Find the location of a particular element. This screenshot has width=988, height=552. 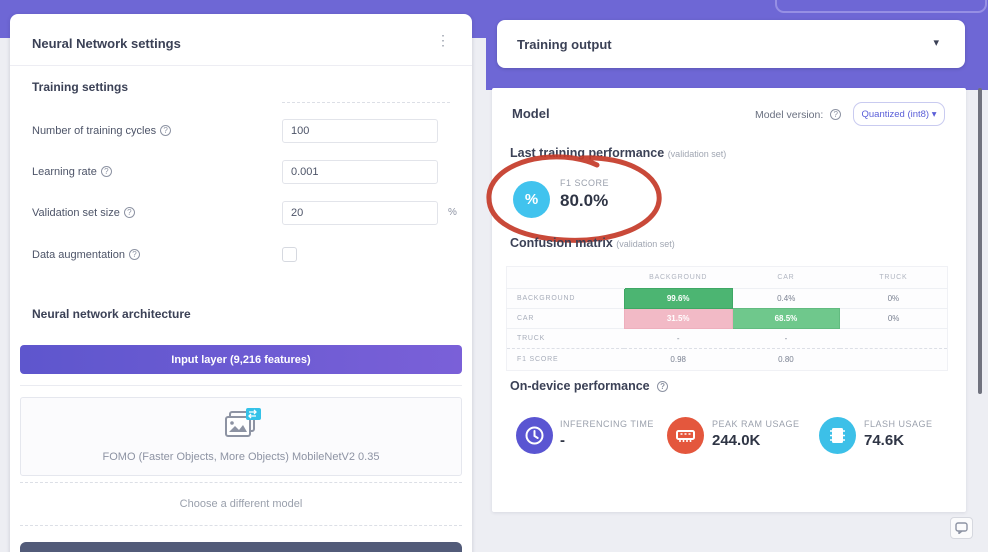

training-cycles-input is located at coordinates (360, 131).